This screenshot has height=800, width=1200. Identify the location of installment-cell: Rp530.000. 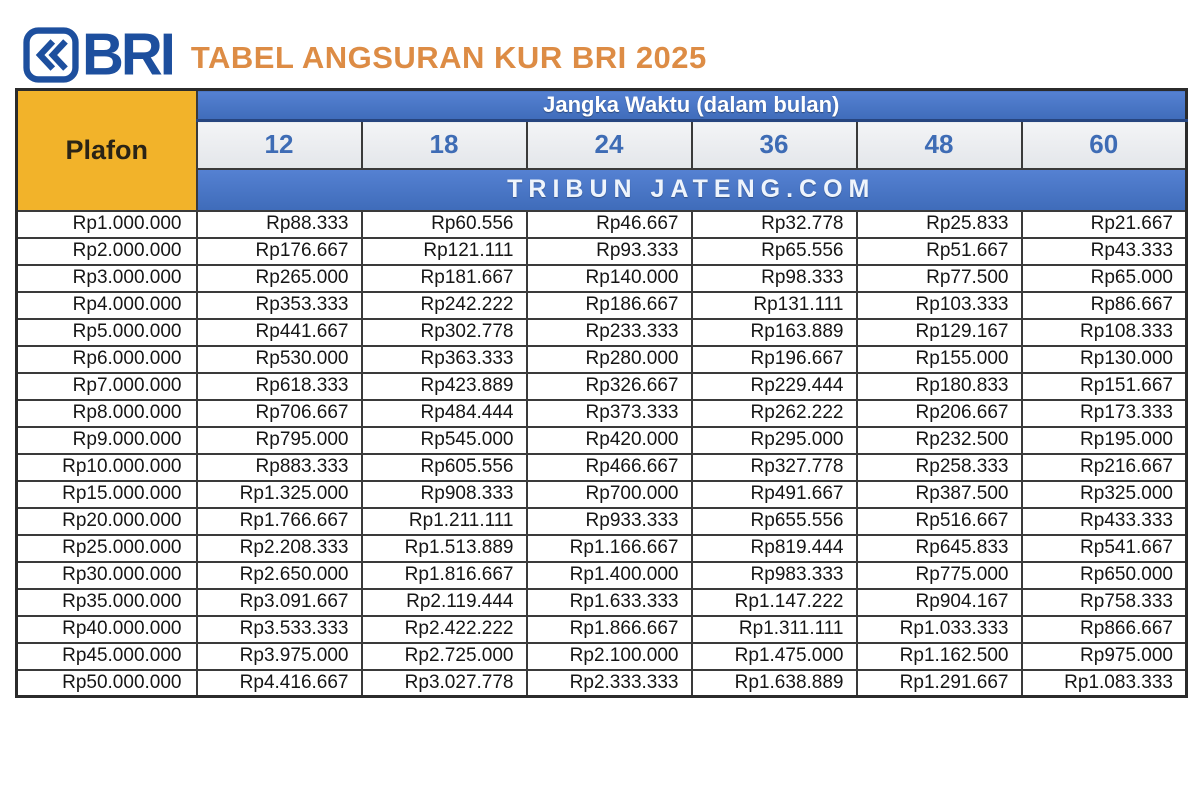
(279, 359).